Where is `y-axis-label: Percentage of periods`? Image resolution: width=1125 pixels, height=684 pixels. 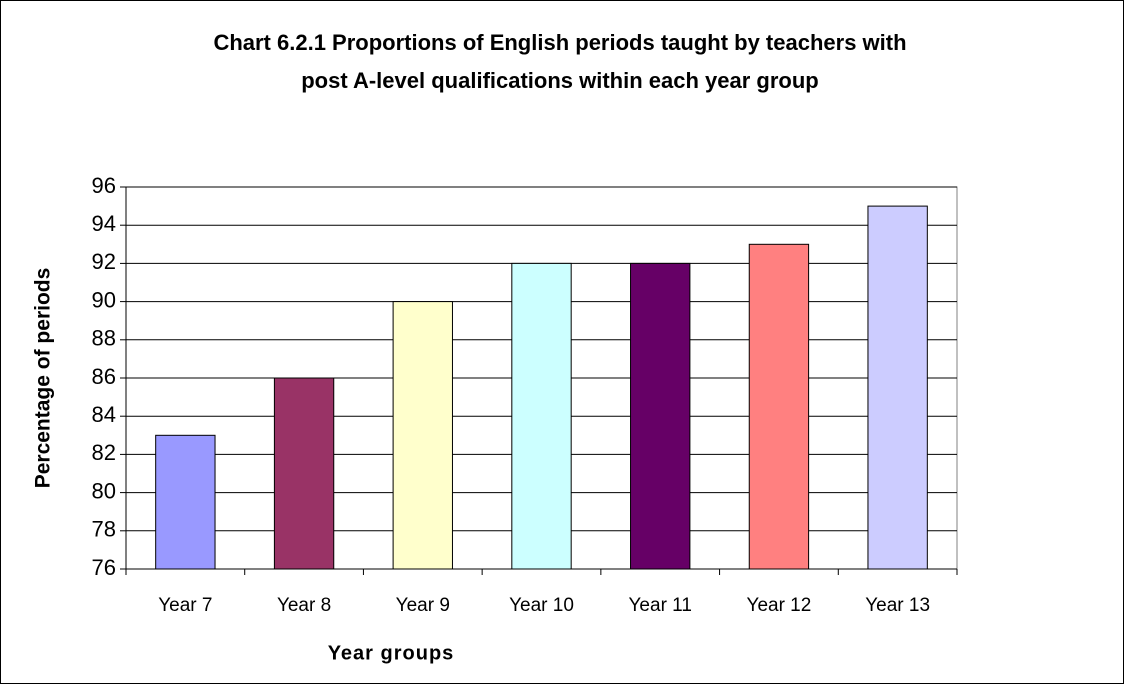
y-axis-label: Percentage of periods is located at coordinates (43, 378).